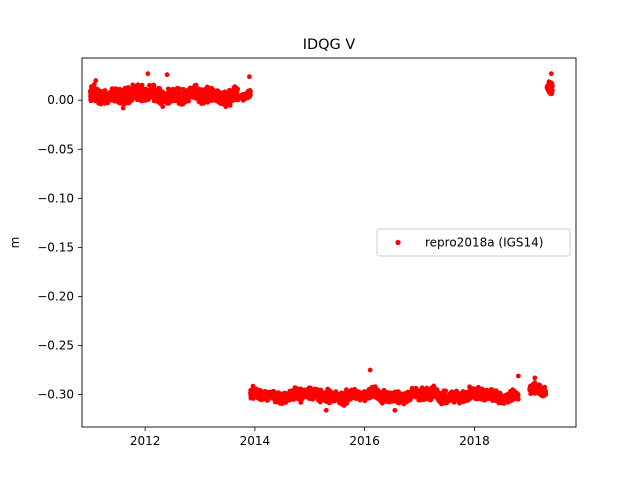 Image resolution: width=640 pixels, height=480 pixels. Describe the element at coordinates (55, 198) in the screenshot. I see `y-tick-label: −0.10` at that location.